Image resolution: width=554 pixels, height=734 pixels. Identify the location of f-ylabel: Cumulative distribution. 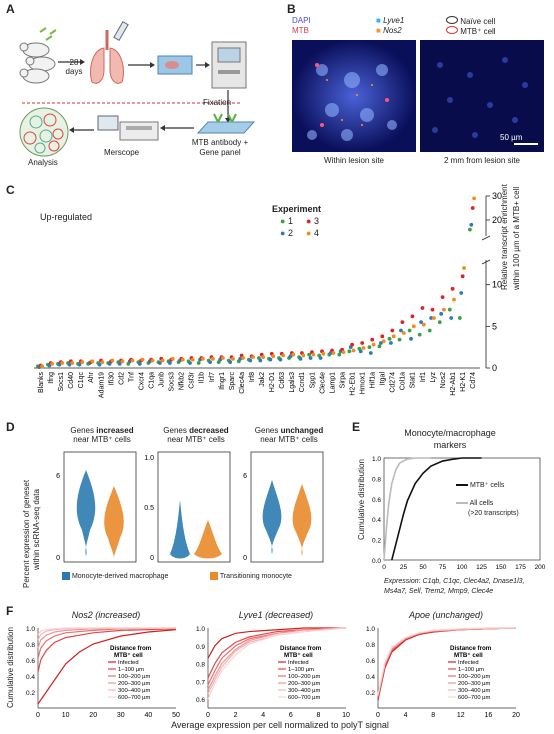
(10, 667).